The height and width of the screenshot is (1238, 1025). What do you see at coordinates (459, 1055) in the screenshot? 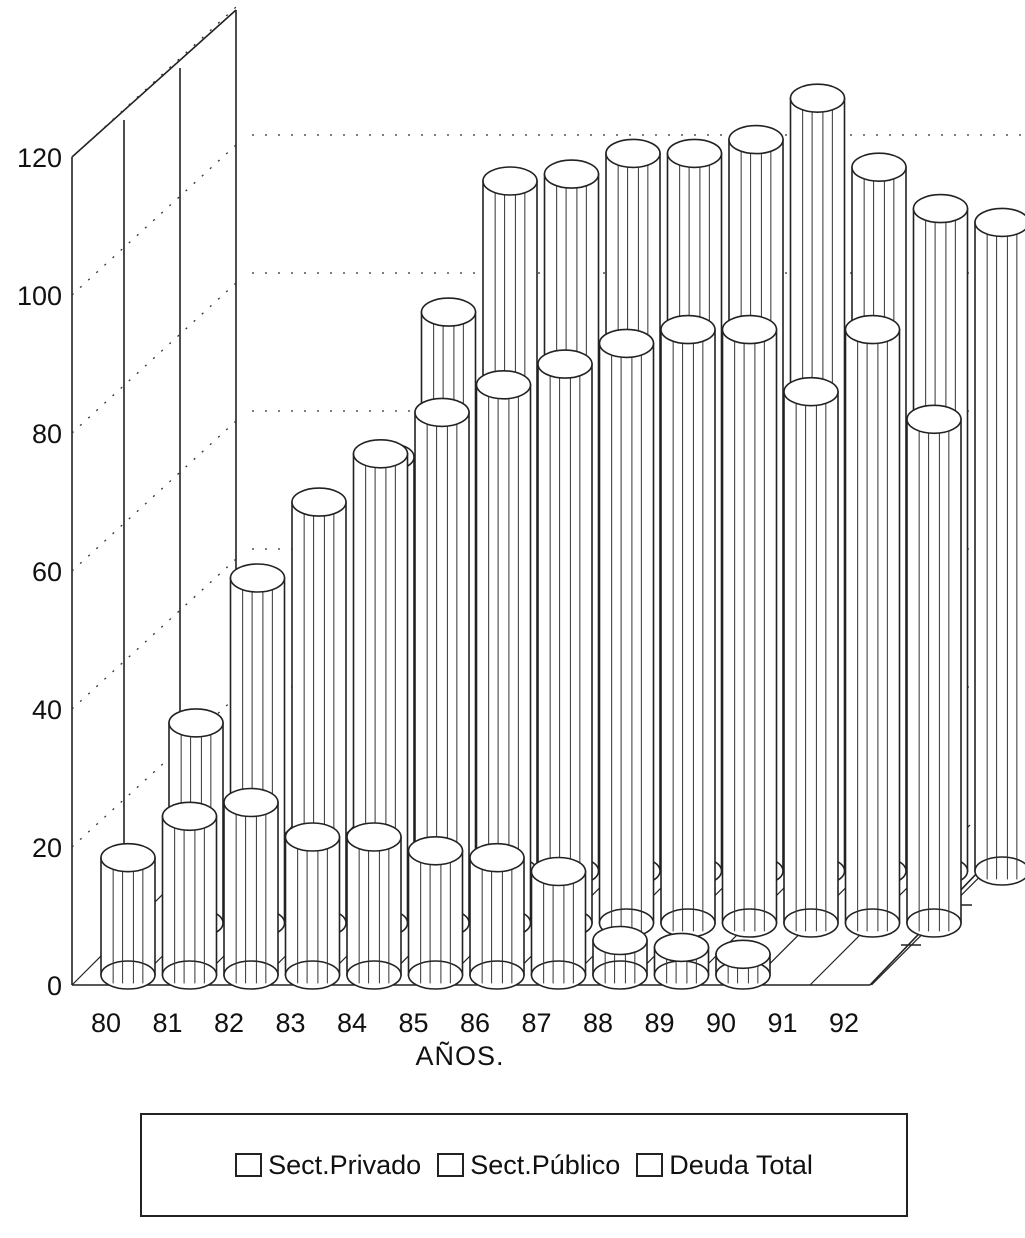
I see `x-axis-title: AÑOS.` at bounding box center [459, 1055].